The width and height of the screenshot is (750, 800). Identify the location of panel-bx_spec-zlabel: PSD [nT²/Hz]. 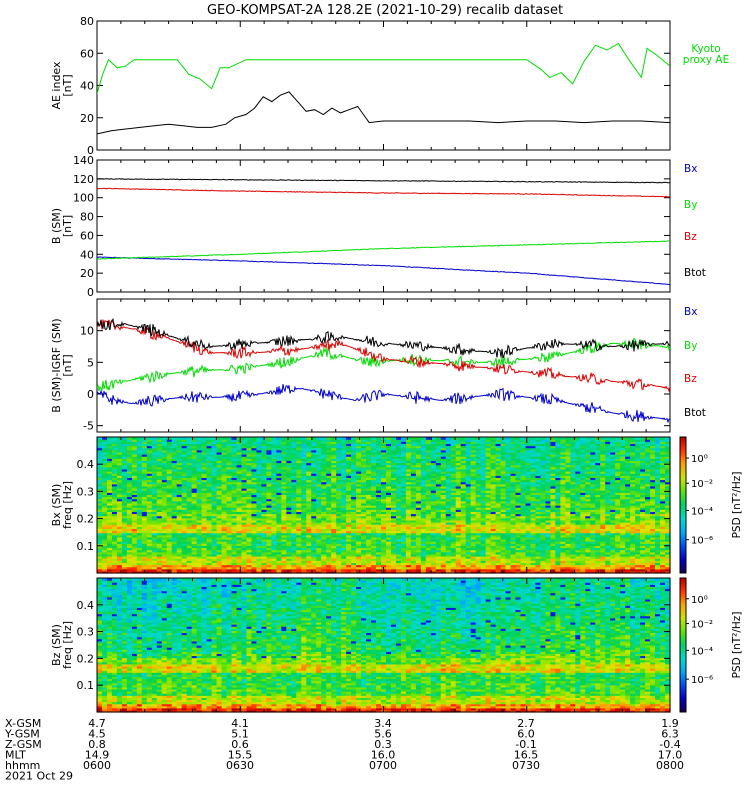
(737, 505).